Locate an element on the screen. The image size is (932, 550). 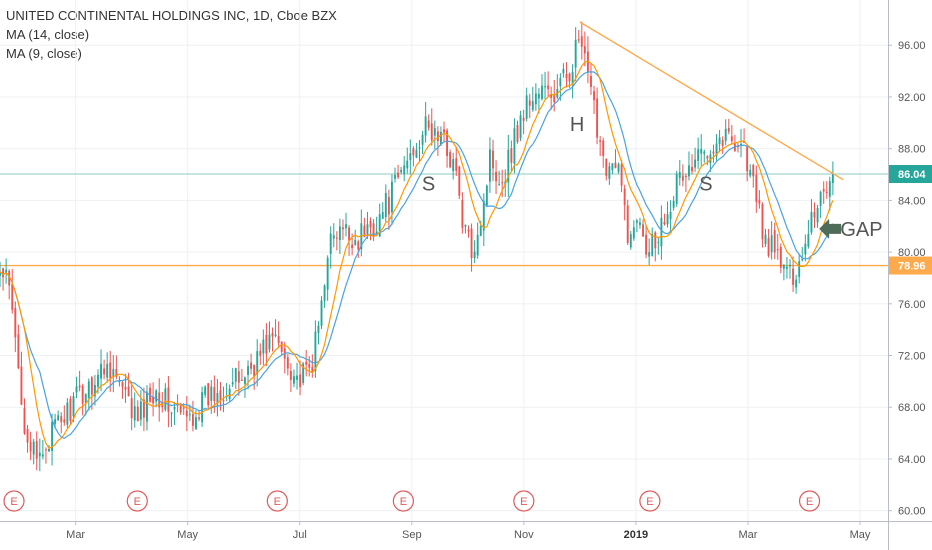
y-tick-label: 60.00 is located at coordinates (912, 512).